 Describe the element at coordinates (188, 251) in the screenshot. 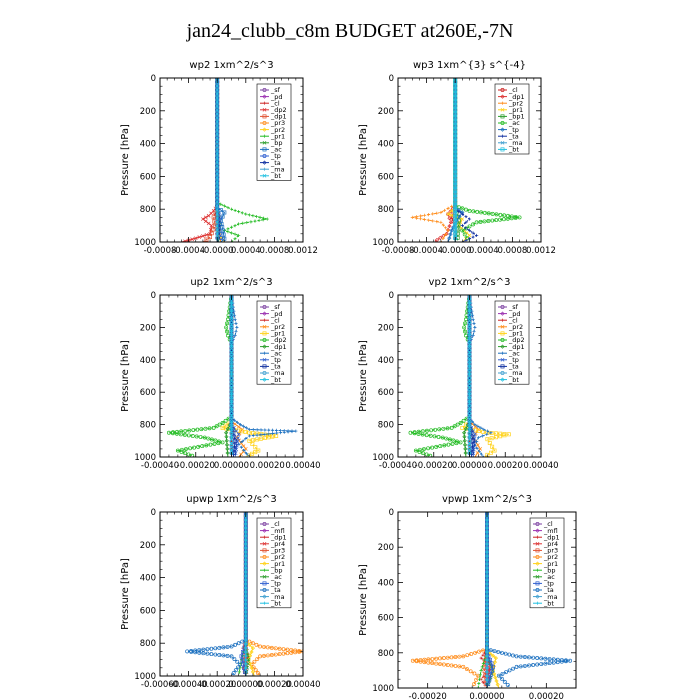

I see `x-tick-label: -0.0004` at that location.